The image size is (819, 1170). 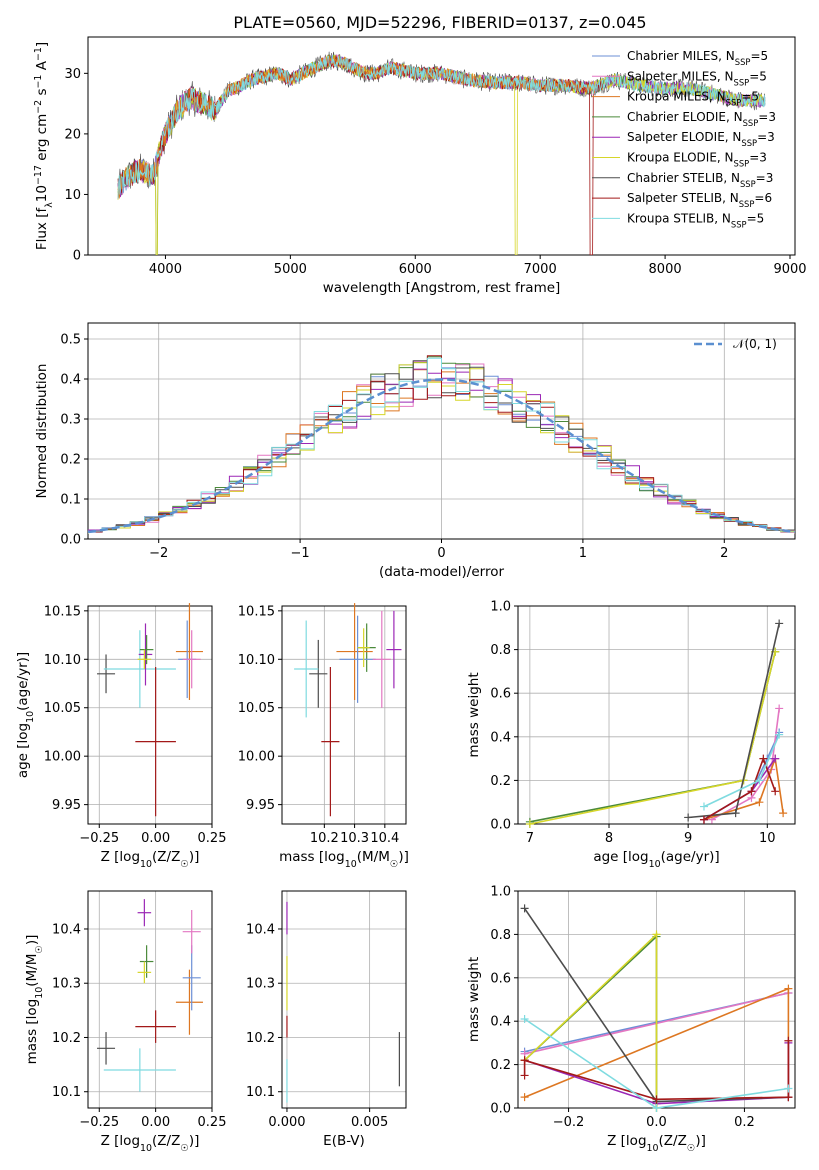 I want to click on spectrum-legend-label: Salpeter STELIB, NSSP=6, so click(x=699, y=200).